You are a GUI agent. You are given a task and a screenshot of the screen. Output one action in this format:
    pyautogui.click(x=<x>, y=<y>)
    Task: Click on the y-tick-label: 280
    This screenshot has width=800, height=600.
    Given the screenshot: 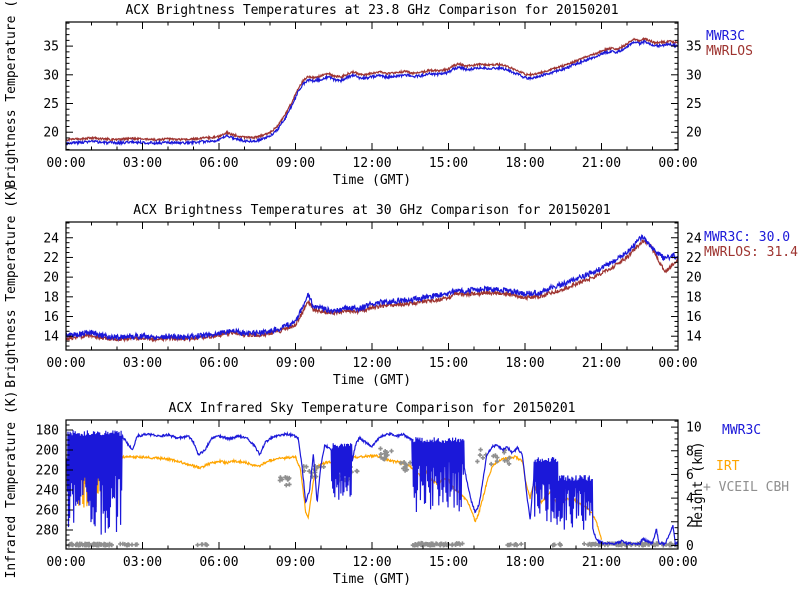 What is the action you would take?
    pyautogui.click(x=47, y=531)
    